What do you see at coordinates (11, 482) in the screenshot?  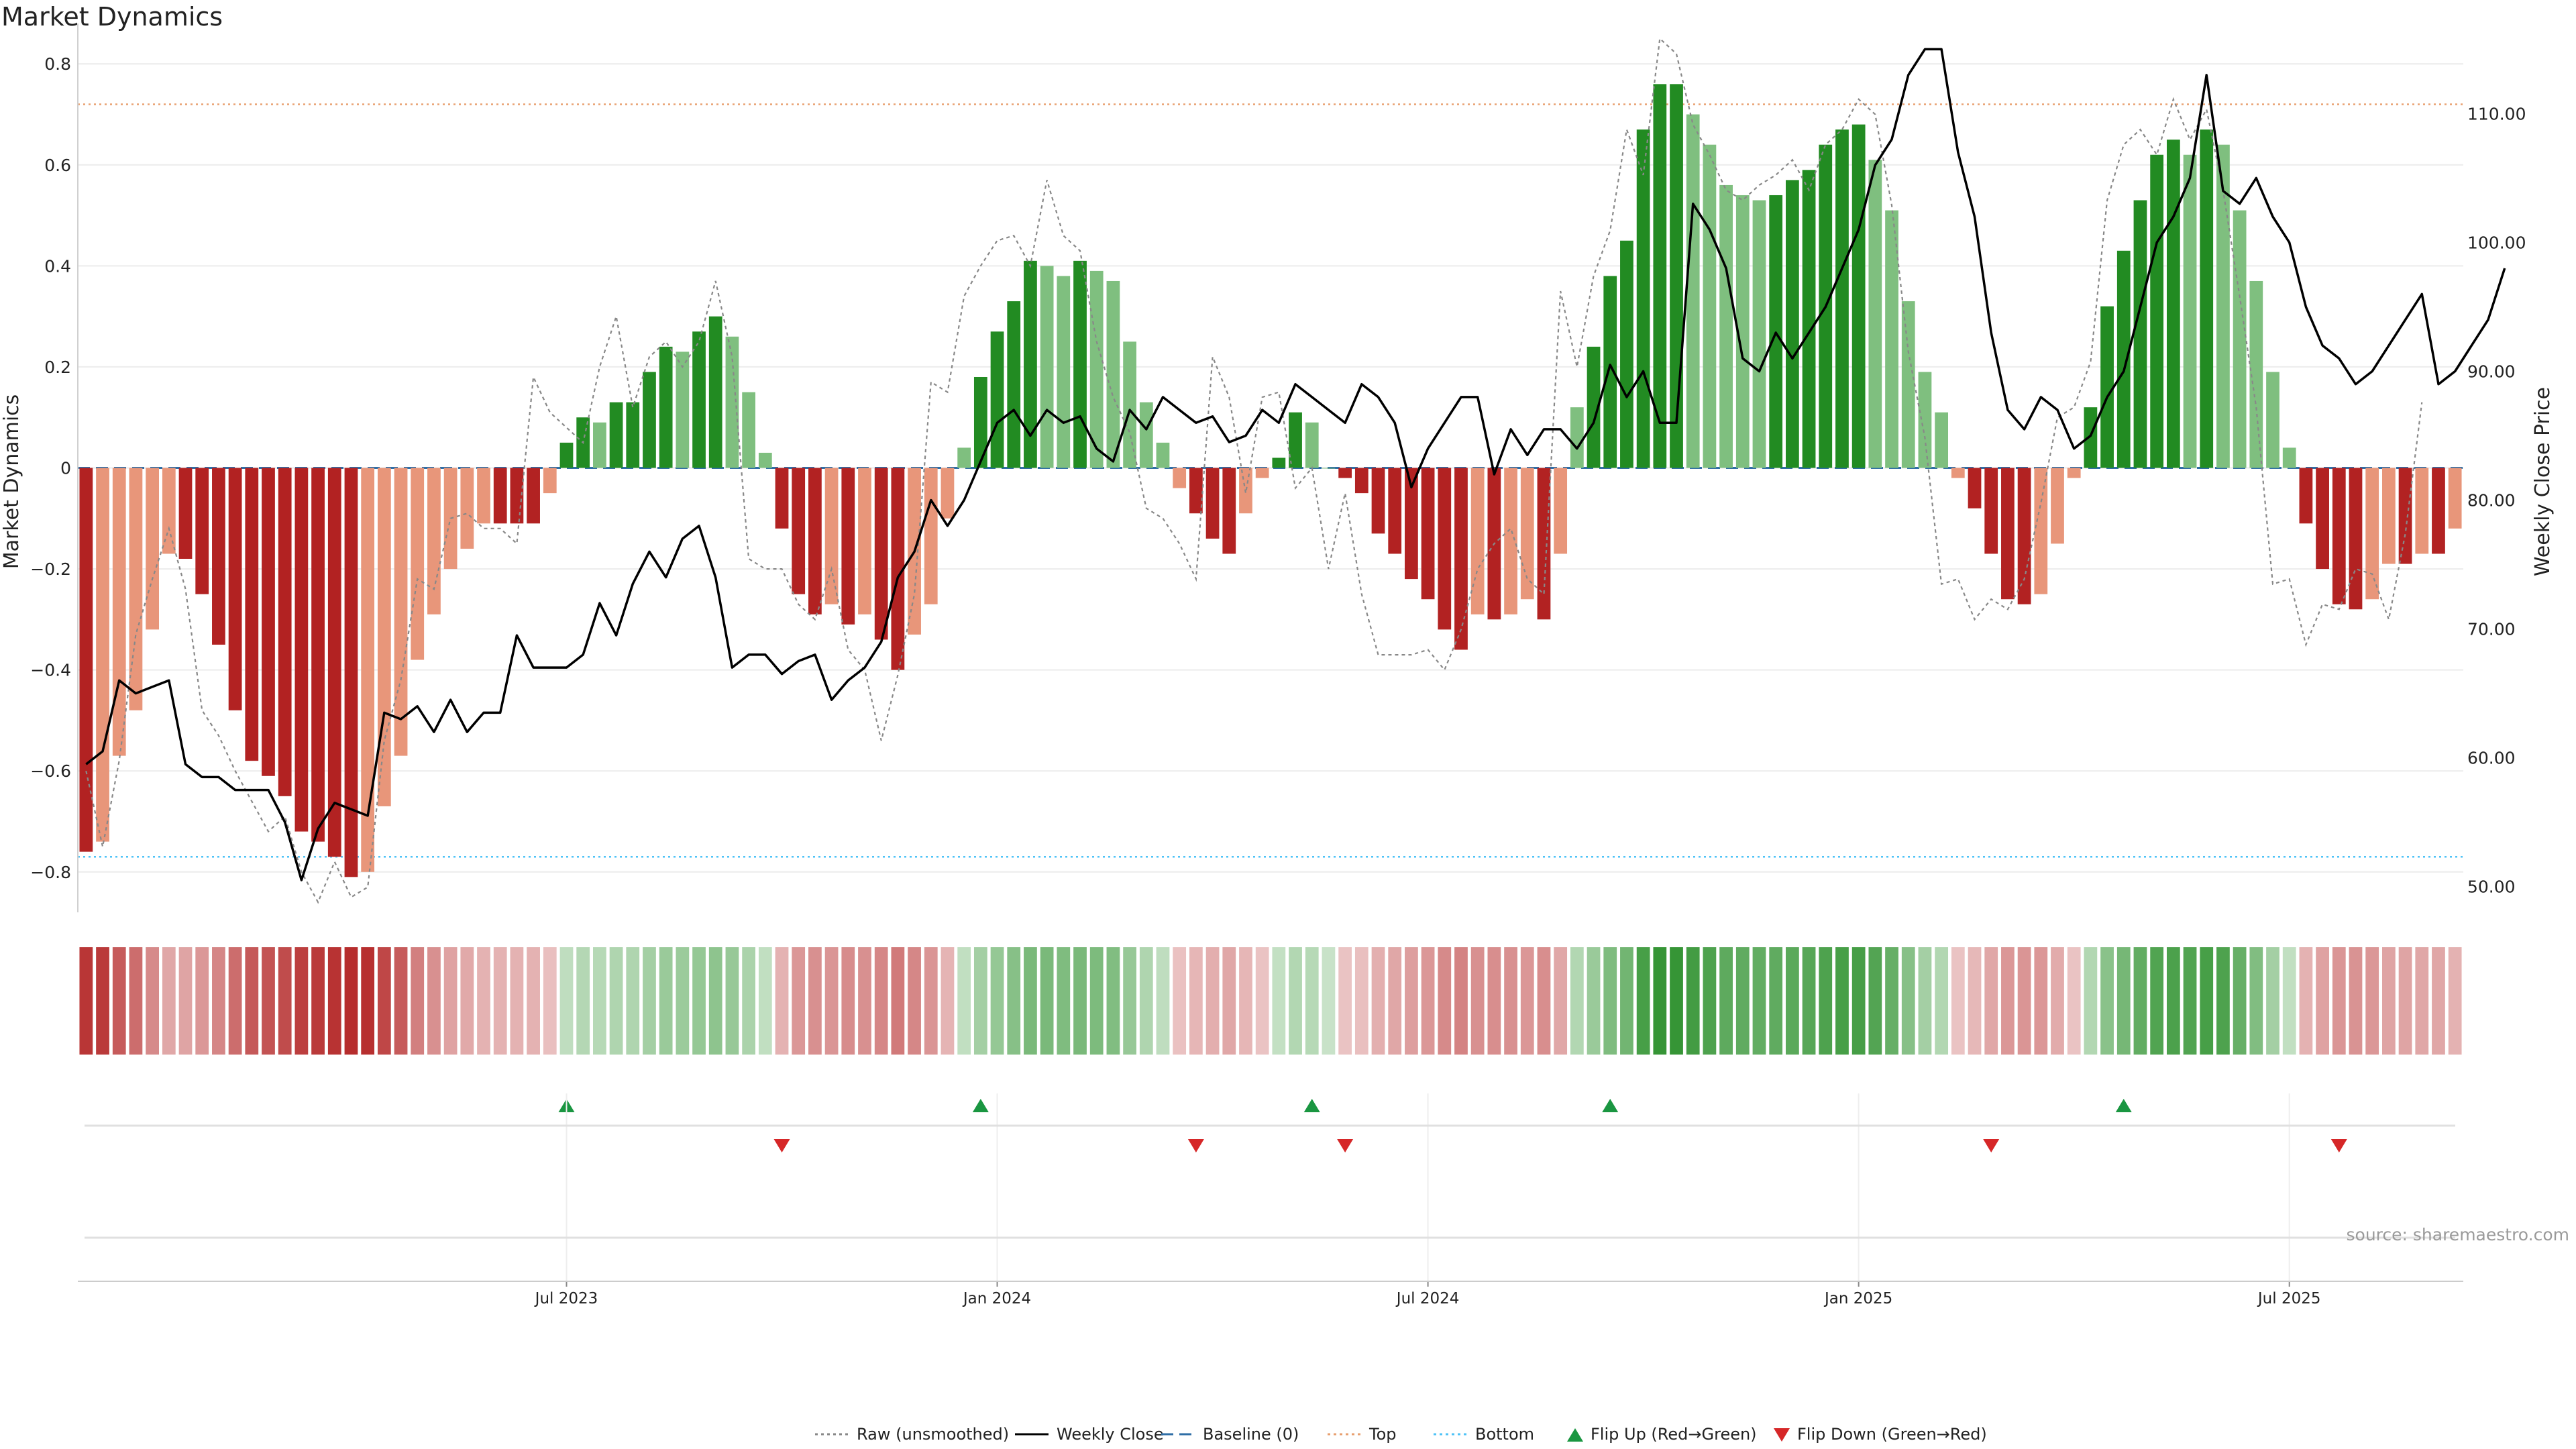 I see `y-axis-label-left: Market Dynamics` at bounding box center [11, 482].